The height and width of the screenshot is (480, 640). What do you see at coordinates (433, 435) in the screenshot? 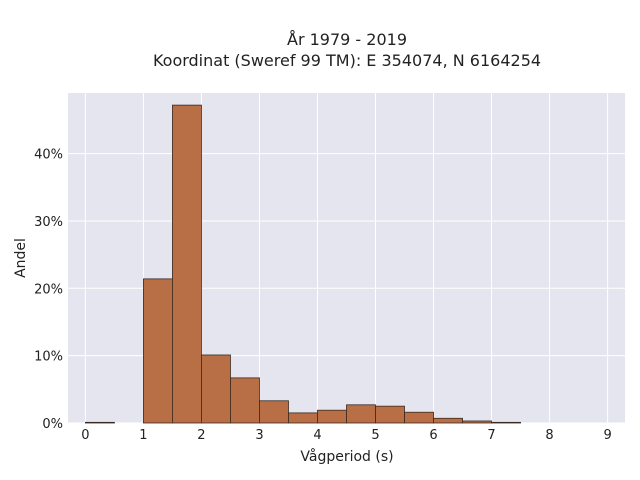
I see `x-tick-label-6: 6` at bounding box center [433, 435].